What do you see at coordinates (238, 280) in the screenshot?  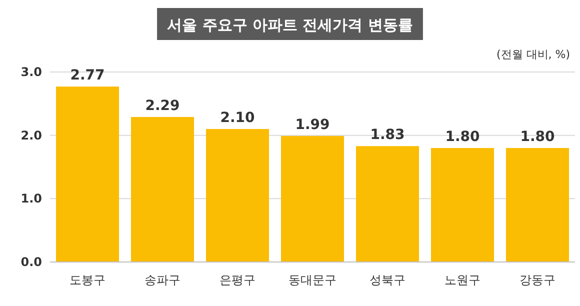 I see `x-tick-label: 은평구` at bounding box center [238, 280].